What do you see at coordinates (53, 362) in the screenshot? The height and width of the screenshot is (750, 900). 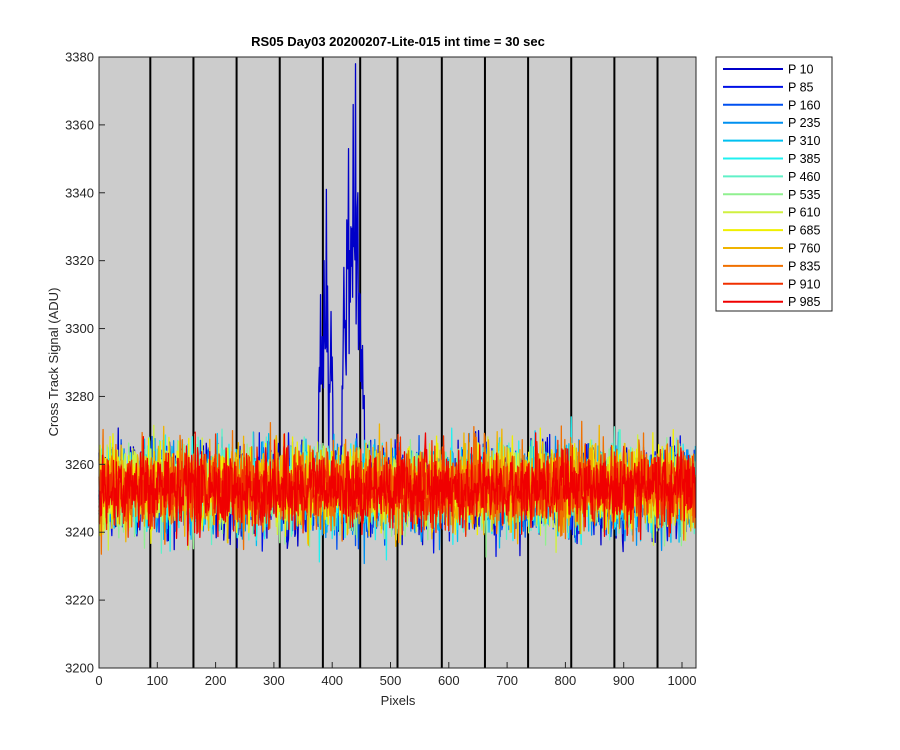 I see `y-axis-label: Cross Track Signal (ADU)` at bounding box center [53, 362].